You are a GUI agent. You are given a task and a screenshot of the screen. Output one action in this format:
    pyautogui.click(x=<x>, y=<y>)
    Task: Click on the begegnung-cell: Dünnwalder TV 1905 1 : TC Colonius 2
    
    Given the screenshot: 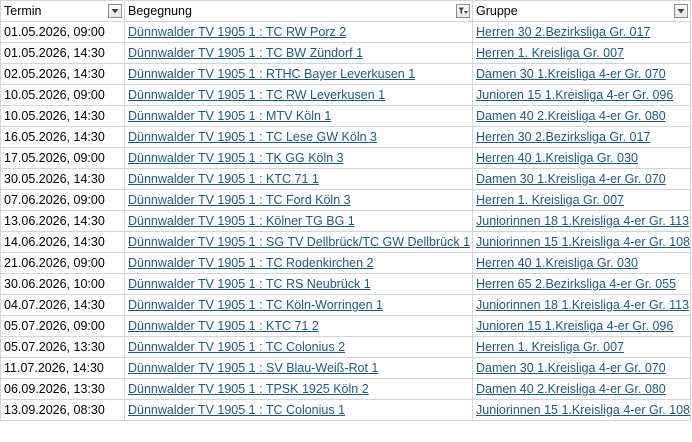 What is the action you would take?
    pyautogui.click(x=298, y=347)
    